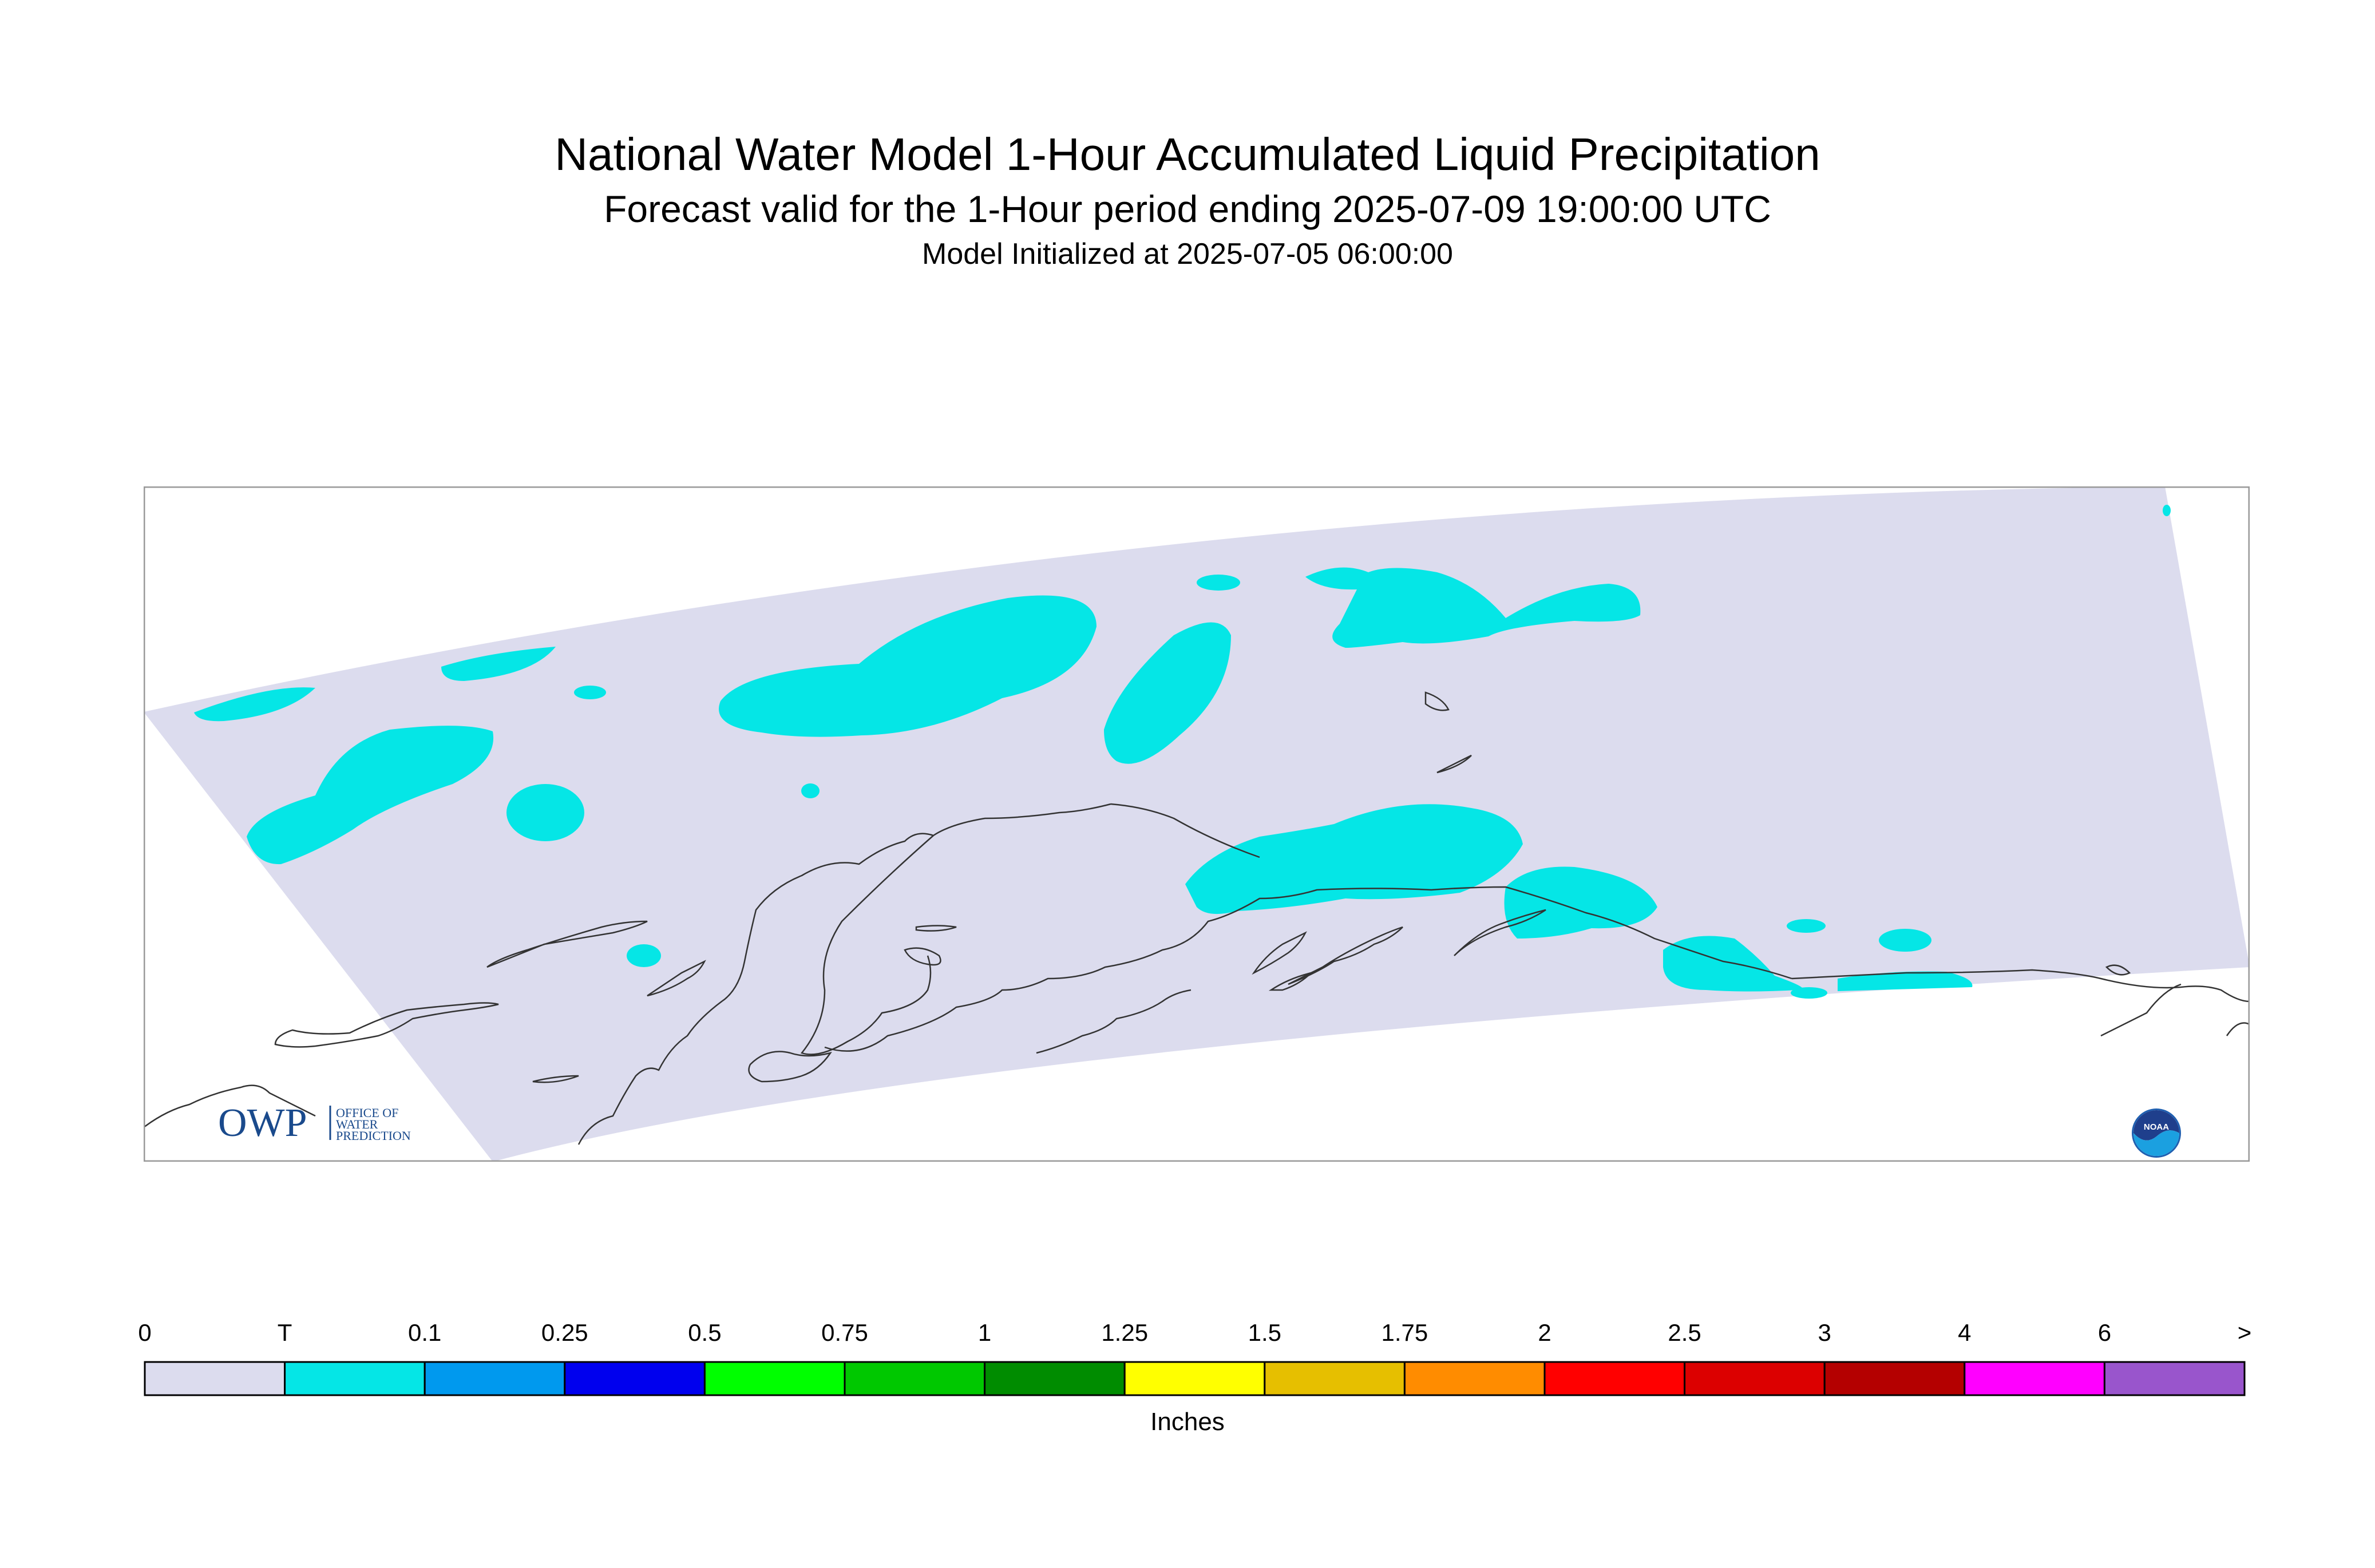 The width and height of the screenshot is (2375, 1568). I want to click on owp-logo: OWP OFFICE OF WATER PREDICTION, so click(314, 1123).